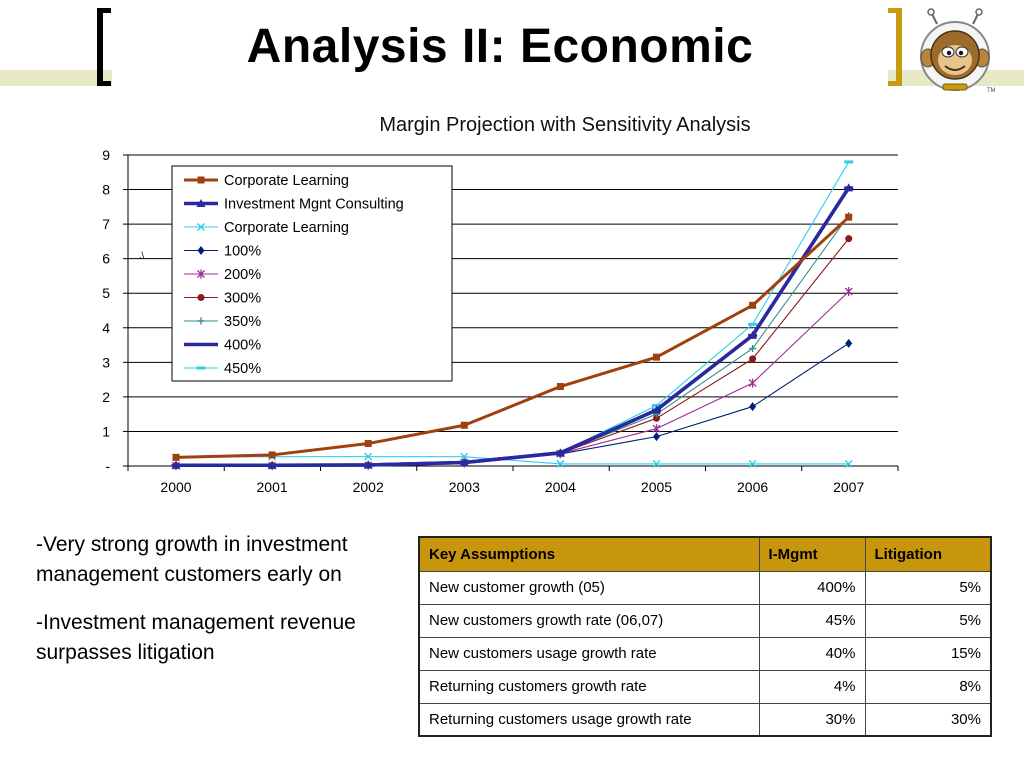 The height and width of the screenshot is (768, 1024). What do you see at coordinates (106, 190) in the screenshot?
I see `y-tick-label: 8` at bounding box center [106, 190].